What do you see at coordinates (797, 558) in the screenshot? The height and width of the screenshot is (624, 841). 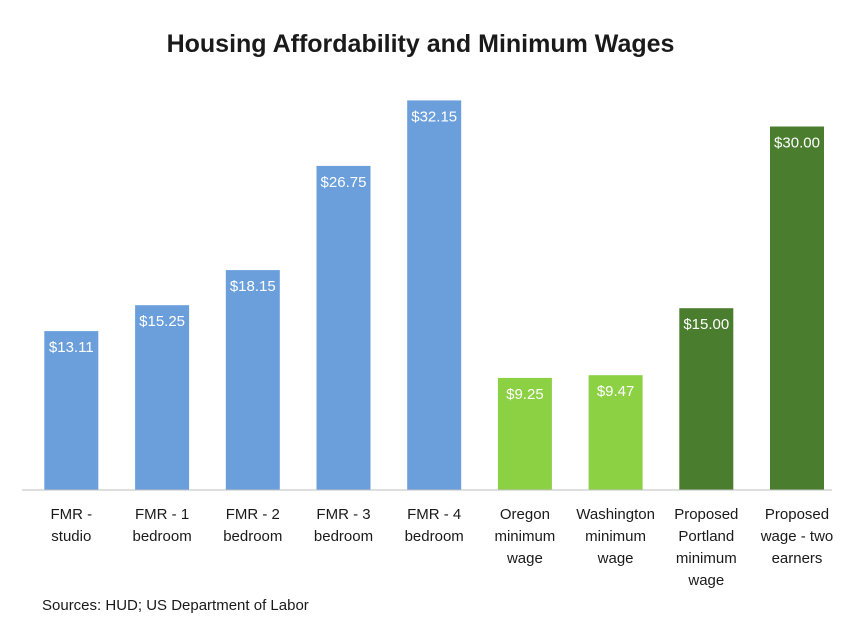 I see `category-label-line: earners` at bounding box center [797, 558].